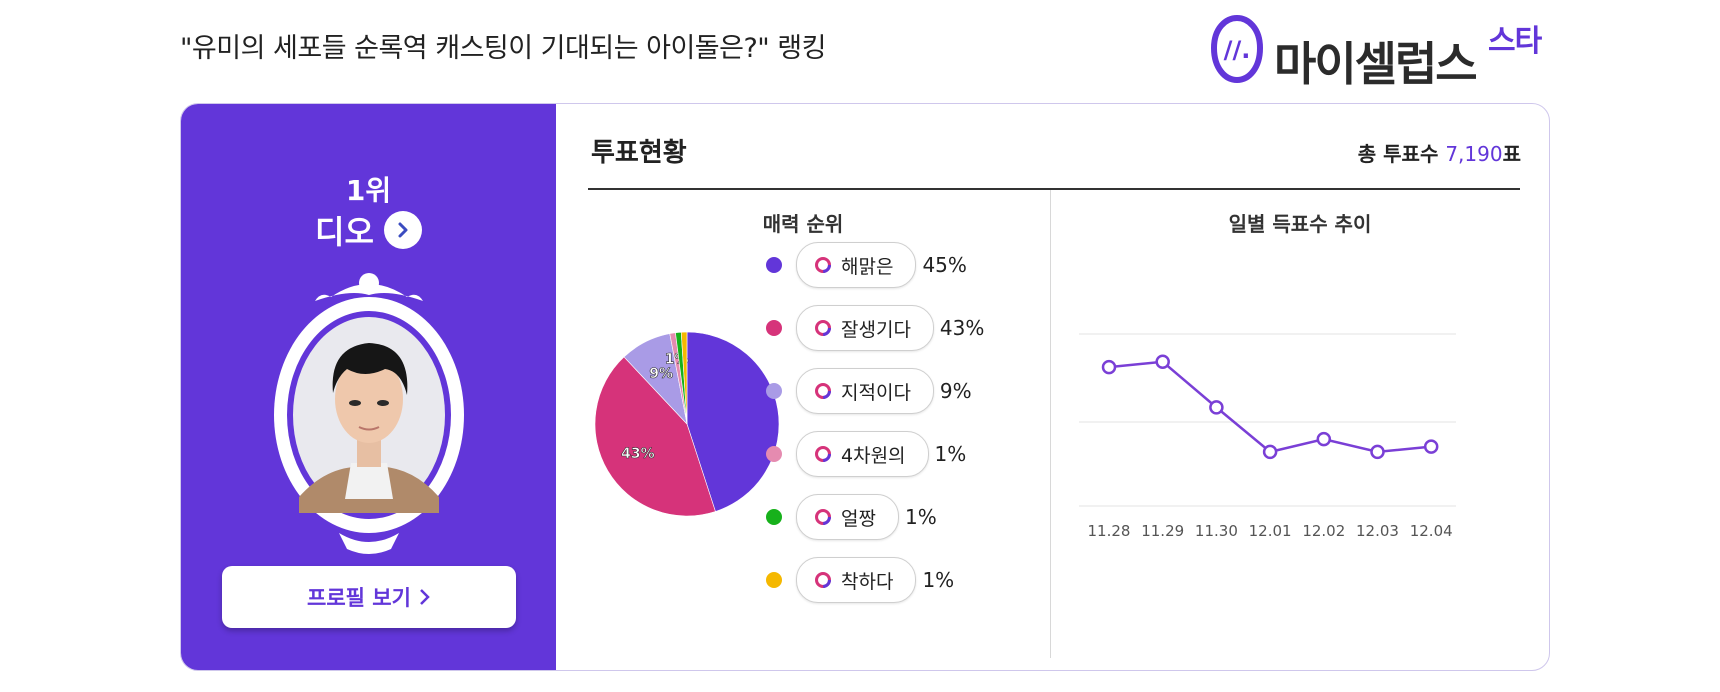 The height and width of the screenshot is (692, 1720). I want to click on rank-label: 1위, so click(368, 190).